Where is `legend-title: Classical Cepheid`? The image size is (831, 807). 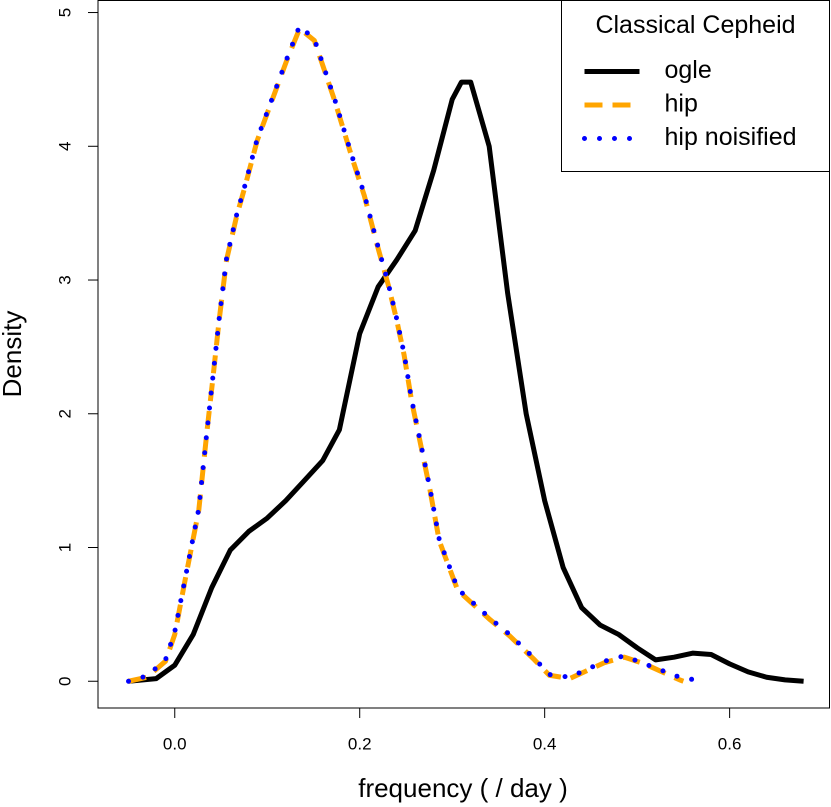 legend-title: Classical Cepheid is located at coordinates (695, 25).